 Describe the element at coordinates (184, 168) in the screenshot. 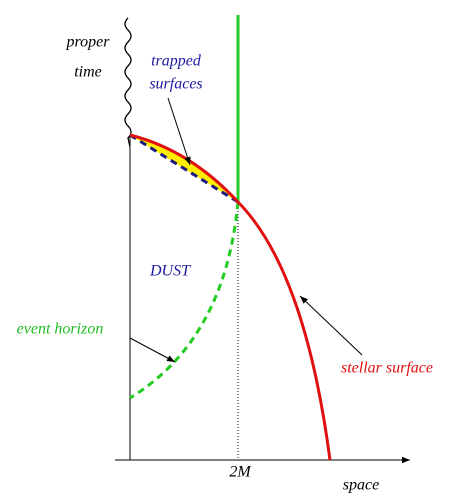

I see `trapped-boundary` at that location.